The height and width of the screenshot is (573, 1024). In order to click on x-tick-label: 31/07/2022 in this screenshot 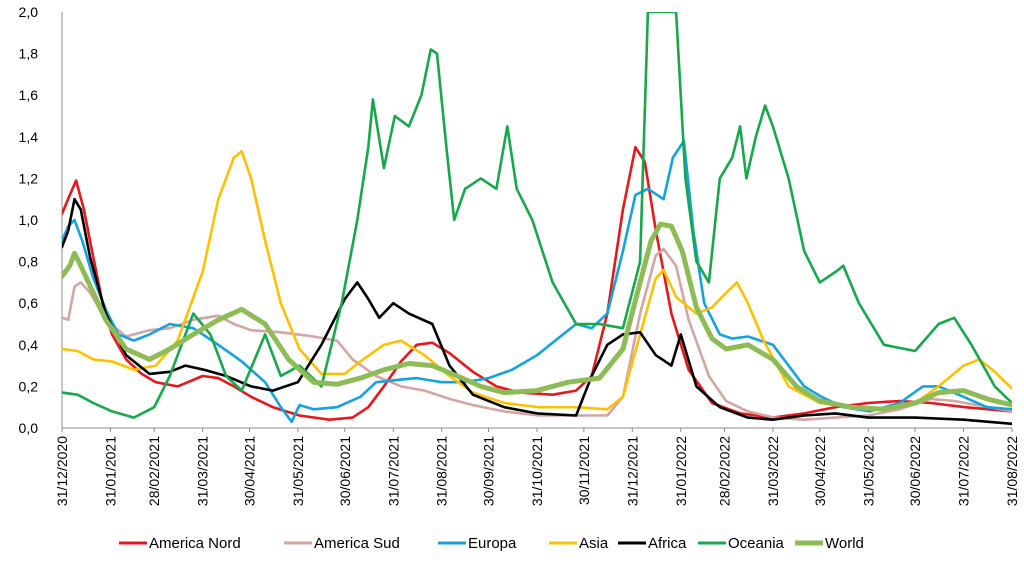, I will do `click(964, 471)`.